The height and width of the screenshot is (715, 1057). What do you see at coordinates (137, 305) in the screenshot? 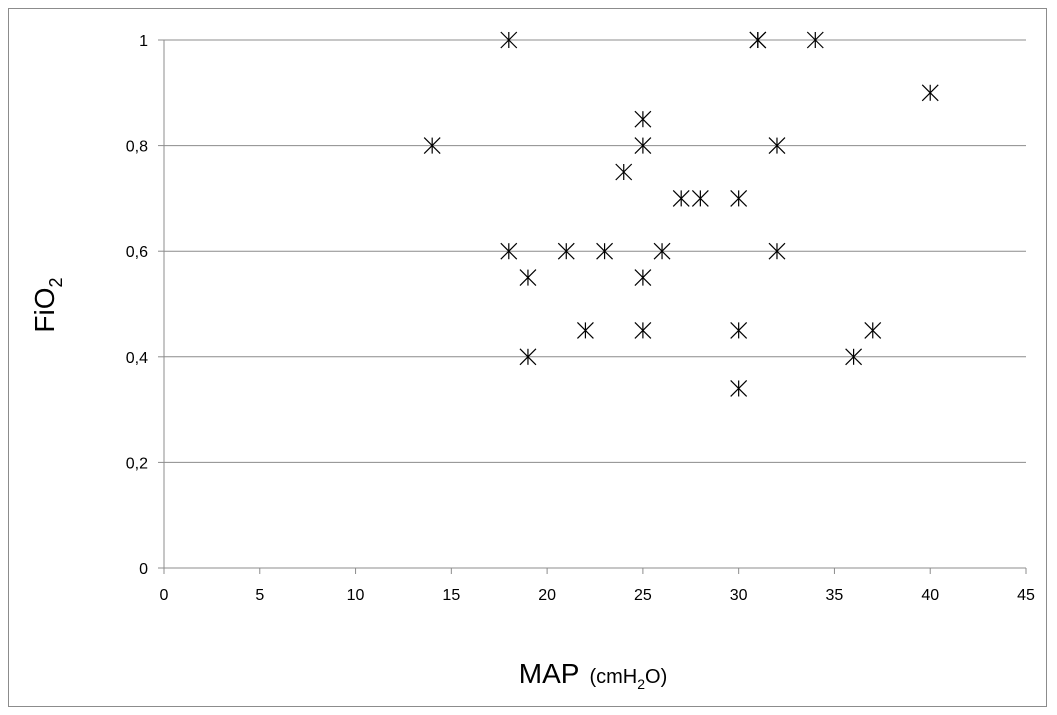
I see `y-tick-labels: 0 0,2 0,4 0,6 0,8 1` at bounding box center [137, 305].